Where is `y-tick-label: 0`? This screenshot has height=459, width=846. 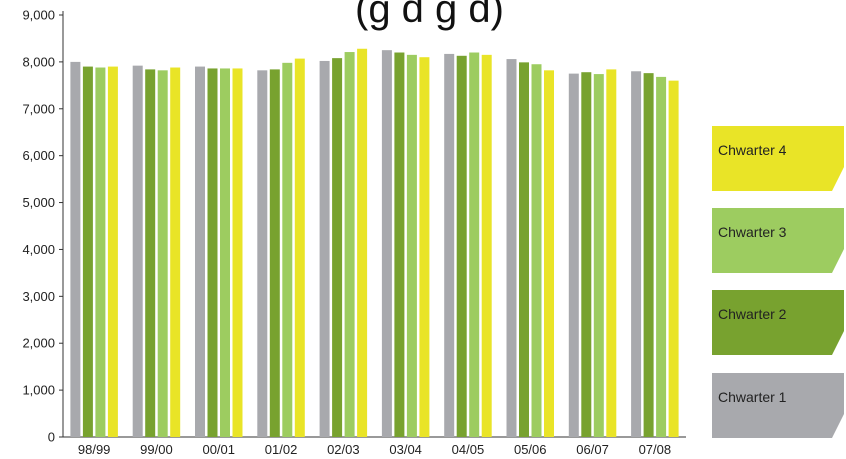 y-tick-label: 0 is located at coordinates (51, 437).